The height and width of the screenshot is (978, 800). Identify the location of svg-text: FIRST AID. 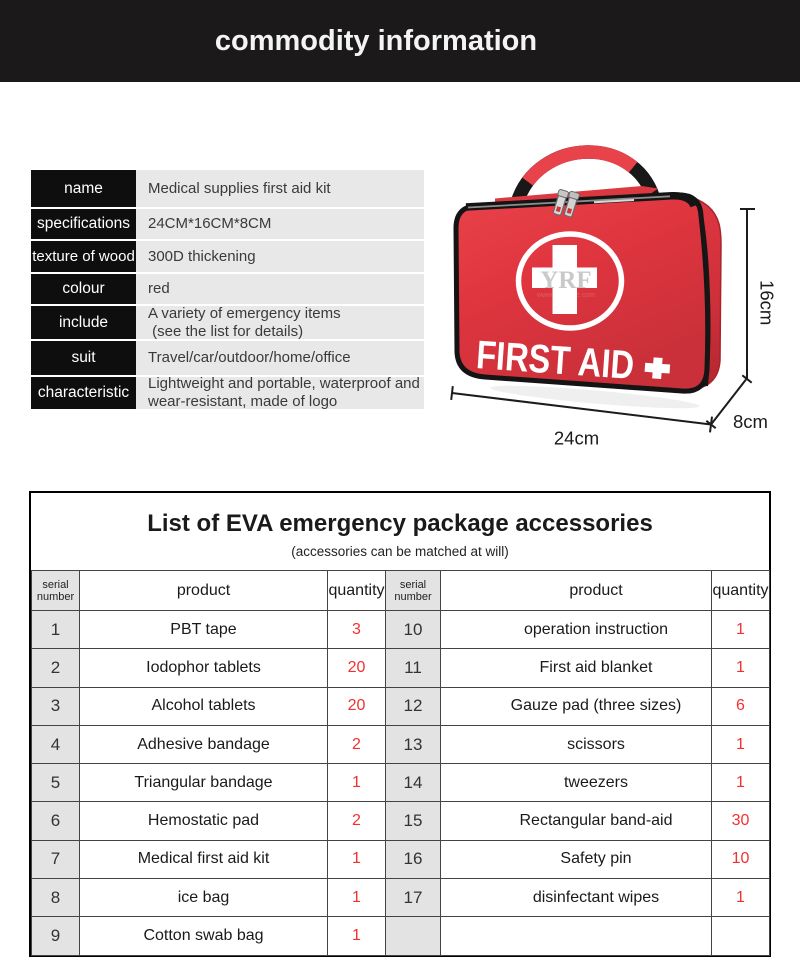
(555, 360).